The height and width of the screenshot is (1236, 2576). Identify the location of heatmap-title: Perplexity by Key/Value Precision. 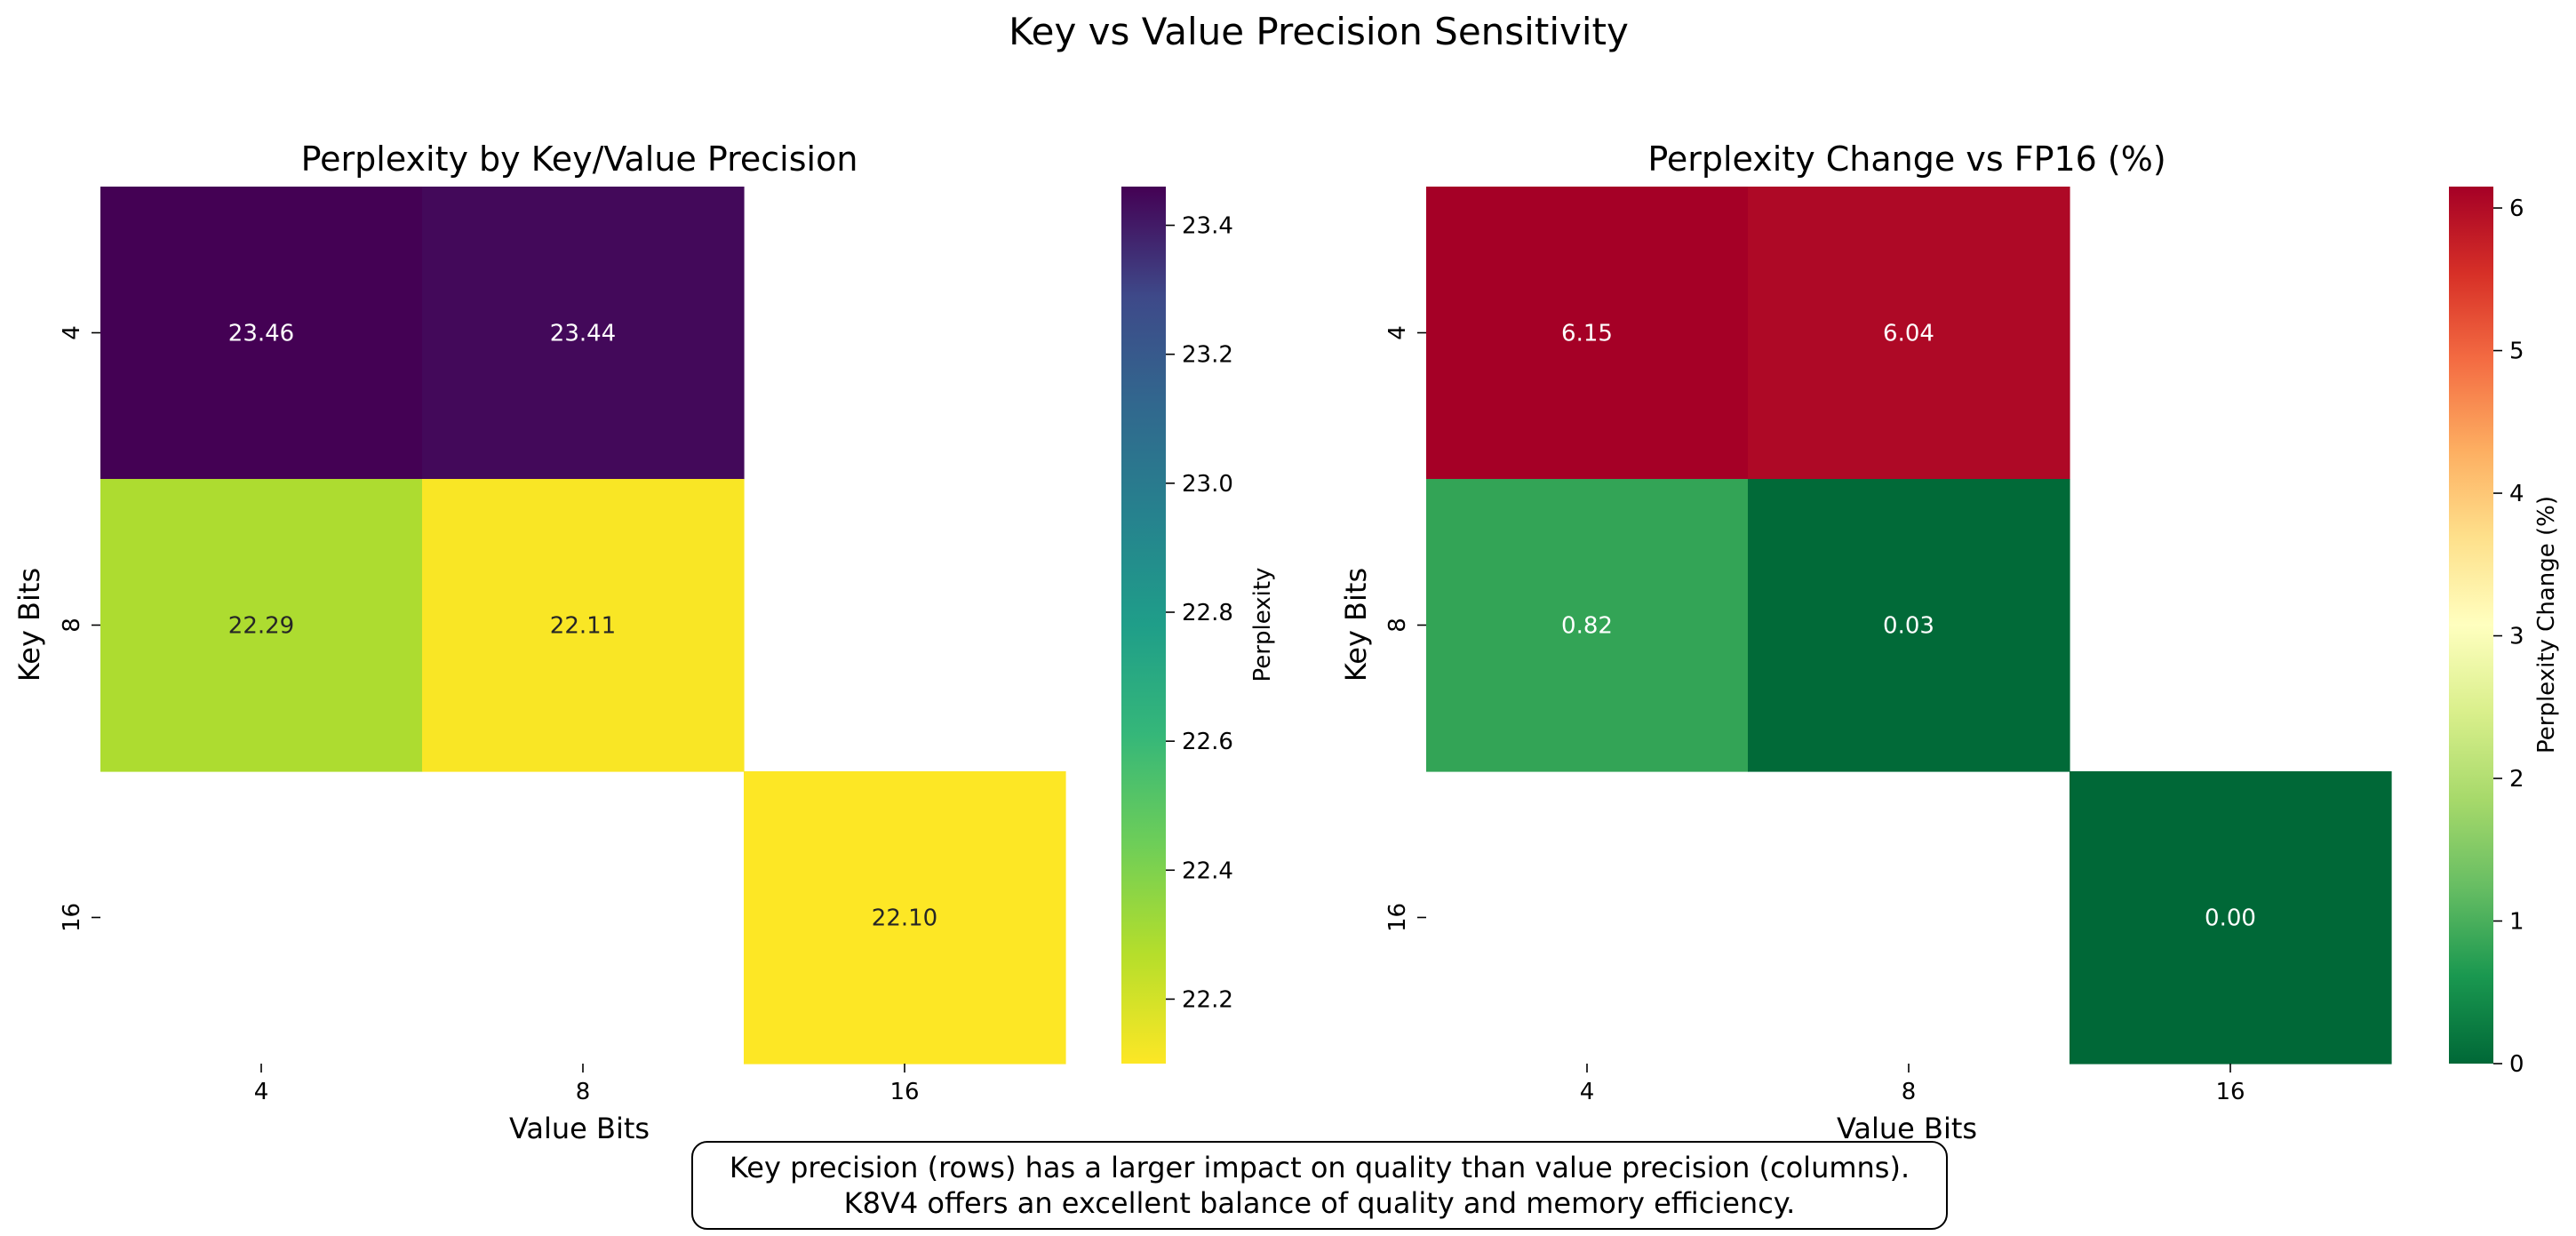
(579, 159).